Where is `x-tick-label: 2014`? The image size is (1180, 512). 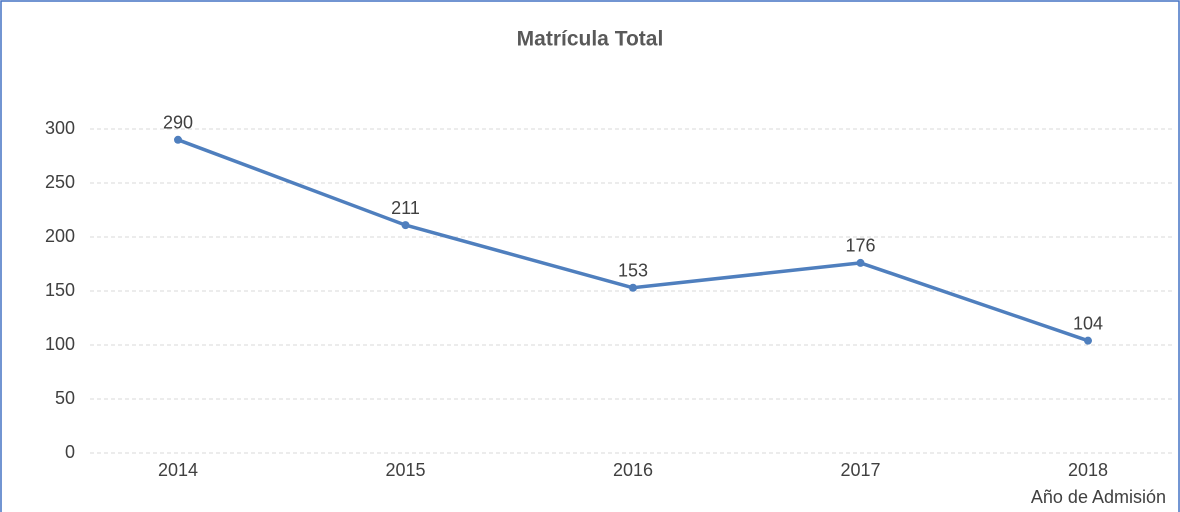 x-tick-label: 2014 is located at coordinates (178, 470).